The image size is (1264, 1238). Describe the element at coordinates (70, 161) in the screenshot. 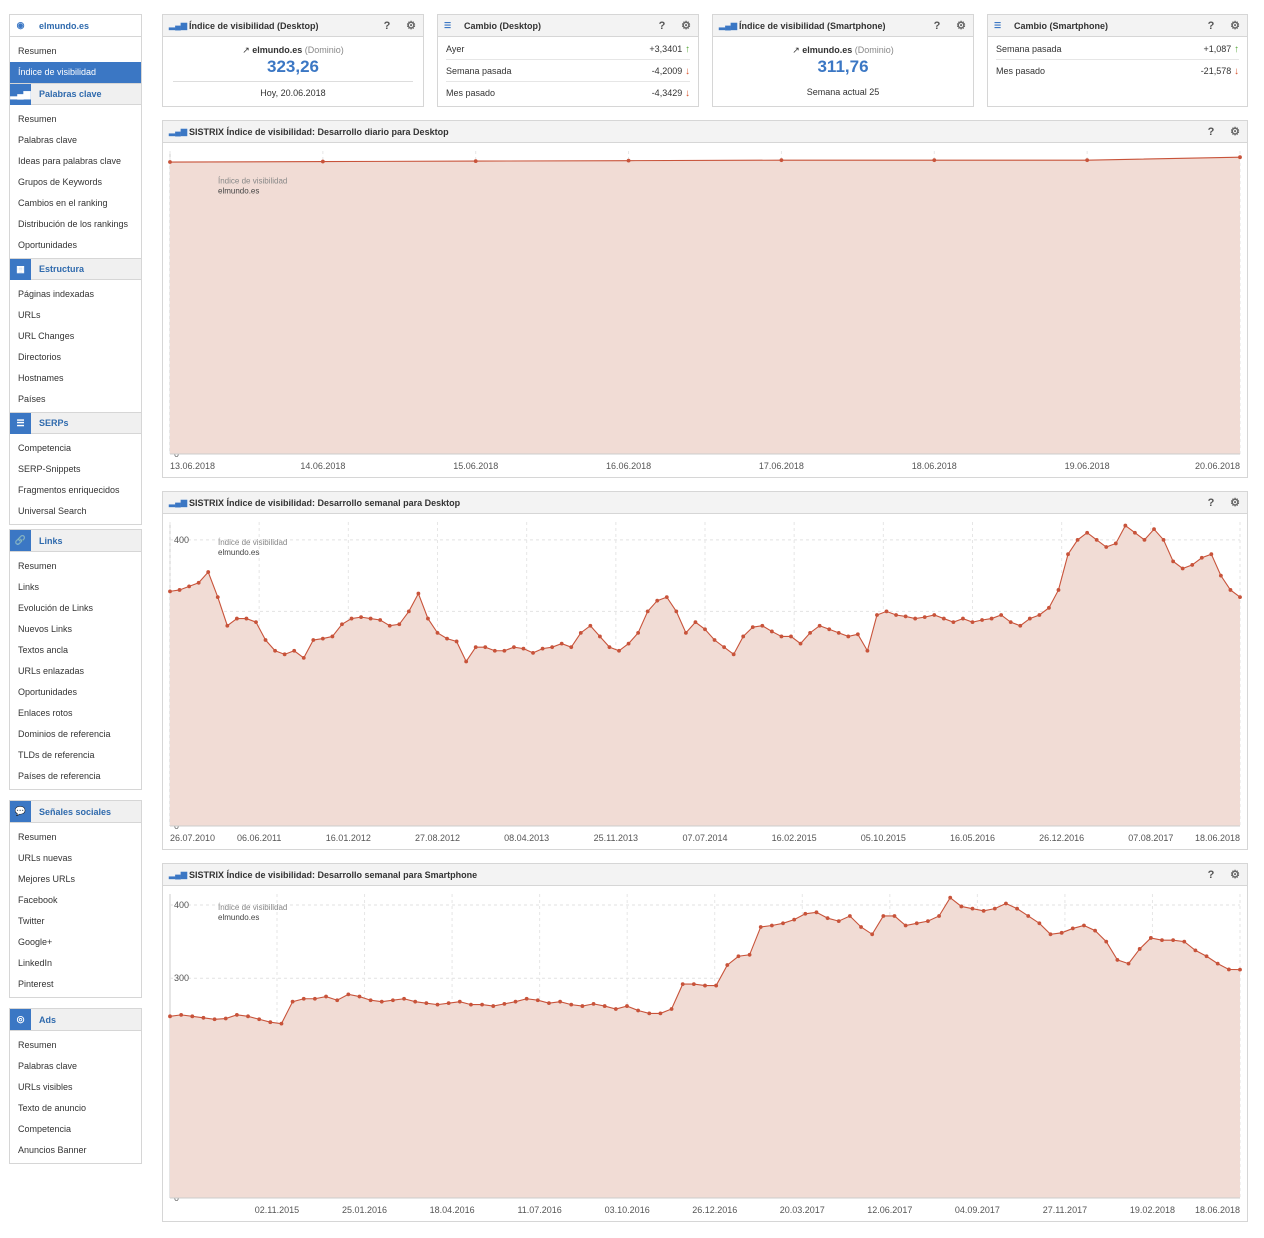

I see `sidebar-item-ideas-para-palabras-clave: Ideas para palabras clave` at that location.